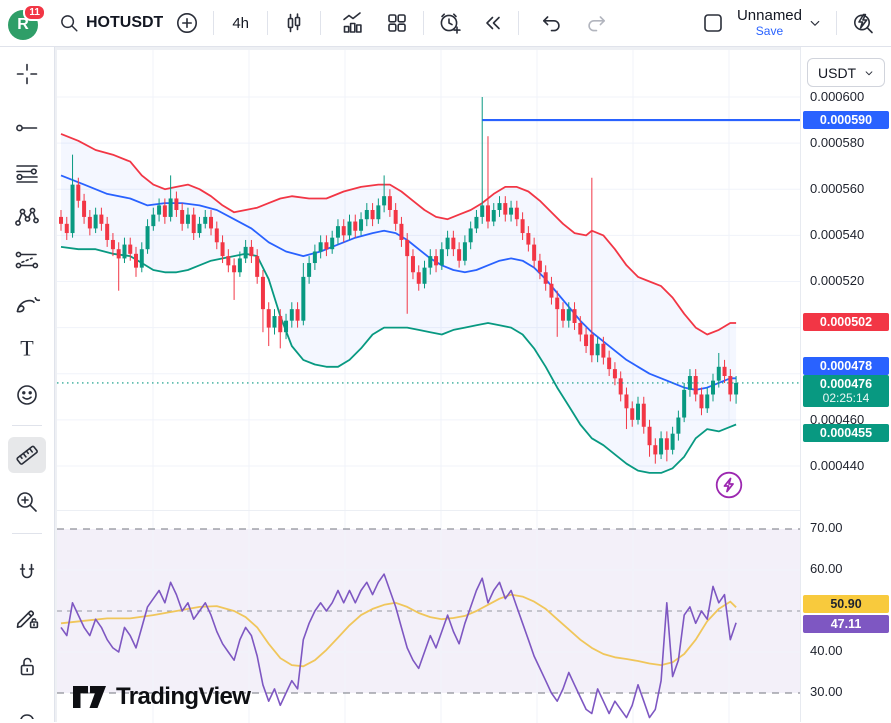 Image resolution: width=891 pixels, height=723 pixels. I want to click on redo-button, so click(597, 23).